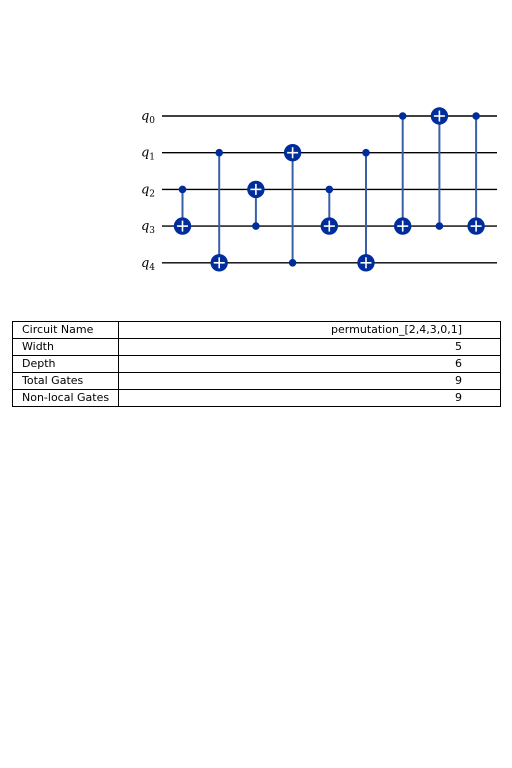 The image size is (512, 768). I want to click on row-label-circuit-name: Circuit Name, so click(65, 330).